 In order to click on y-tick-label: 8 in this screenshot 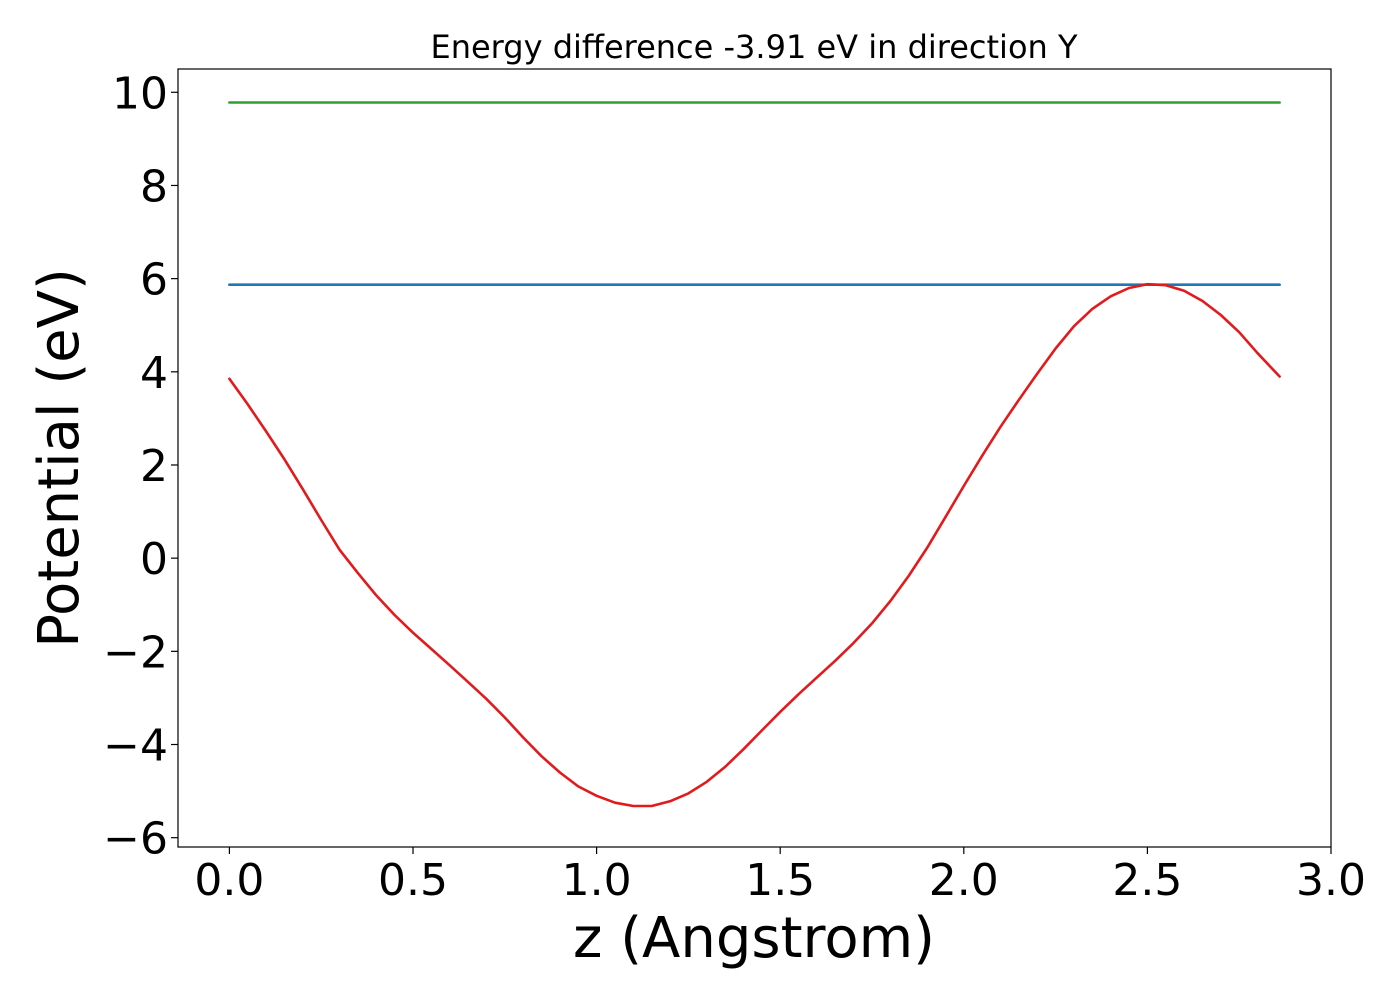, I will do `click(154, 186)`.